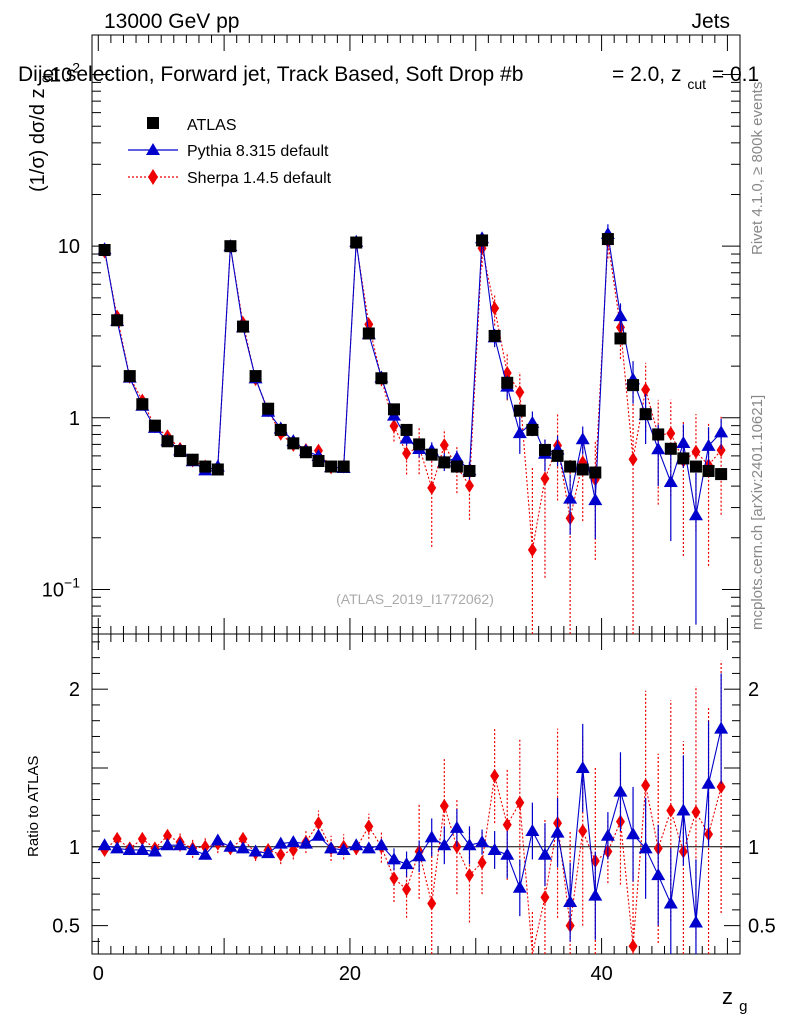 This screenshot has height=1024, width=786. What do you see at coordinates (66, 927) in the screenshot?
I see `ratio-tick-label: 0.5` at bounding box center [66, 927].